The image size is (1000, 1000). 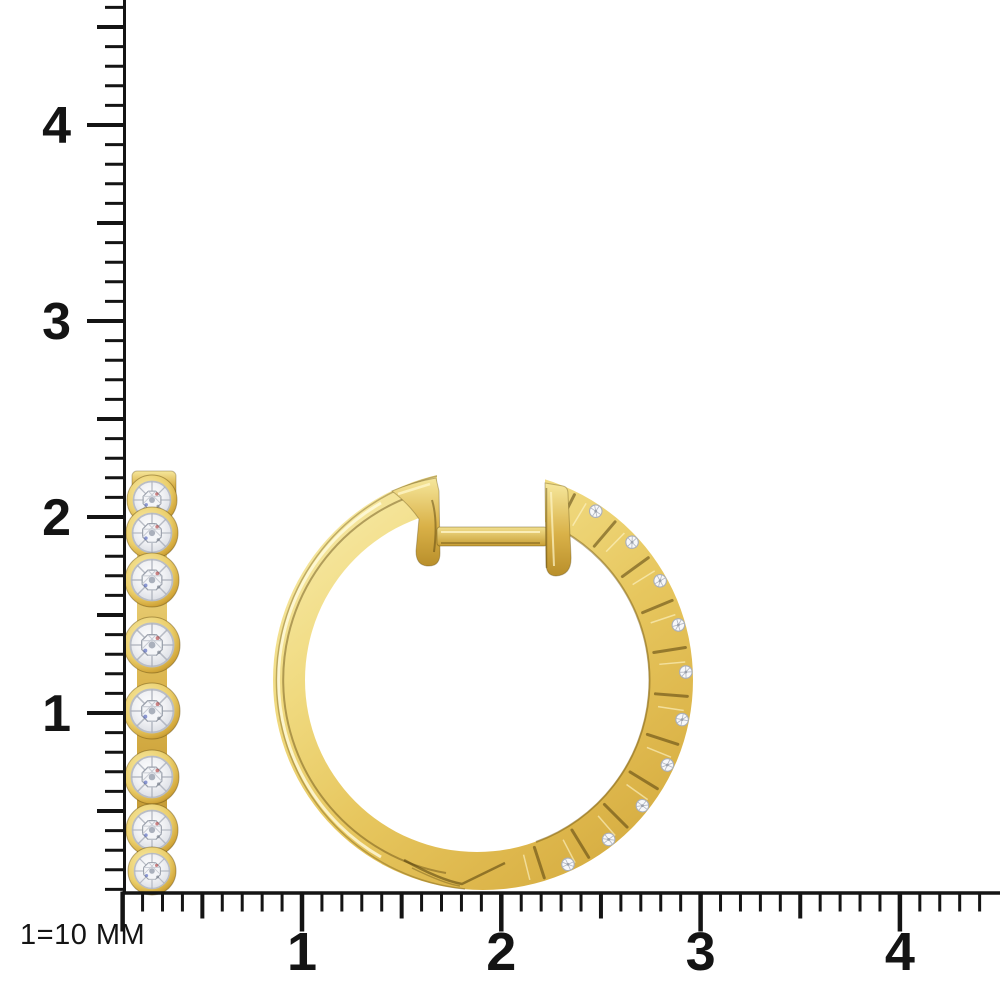 I want to click on vertical-ruler-label: 4, so click(x=56, y=126).